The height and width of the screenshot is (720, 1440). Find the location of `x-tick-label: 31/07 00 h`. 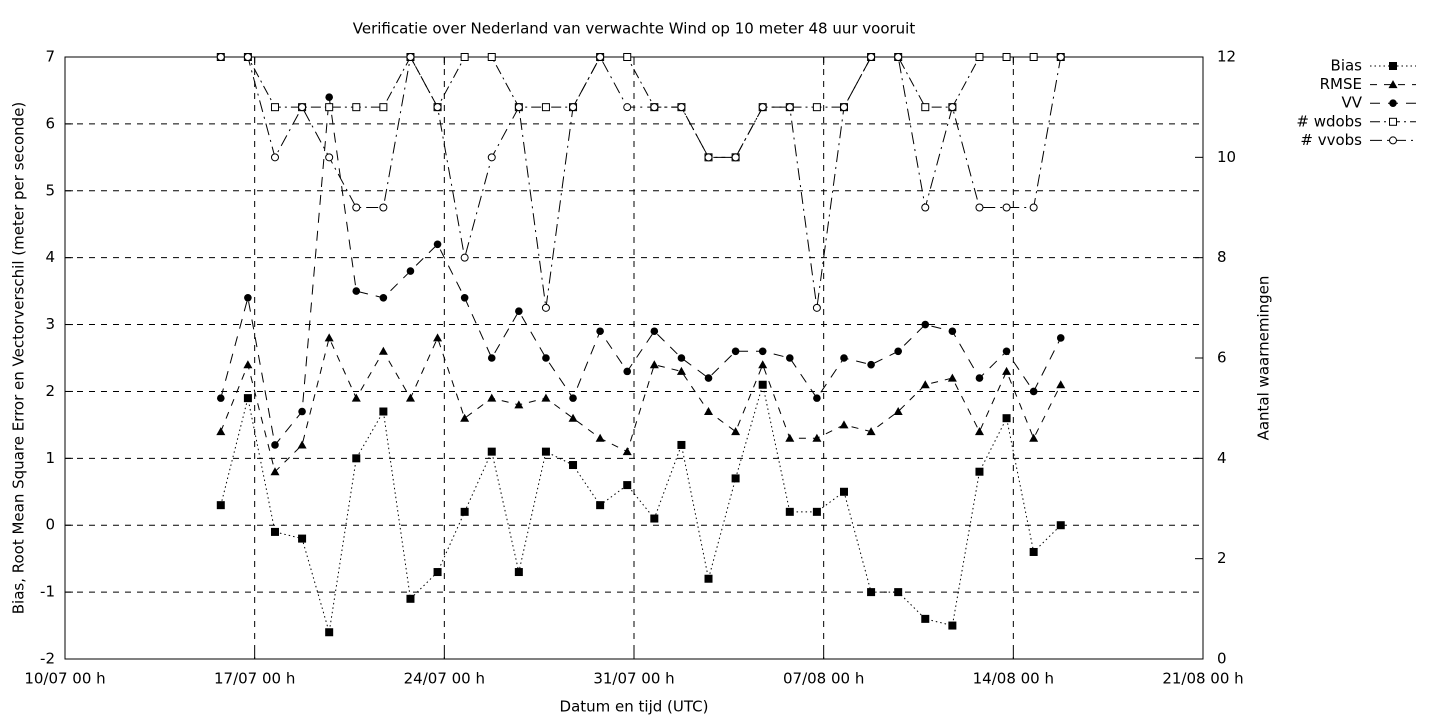

x-tick-label: 31/07 00 h is located at coordinates (633, 679).